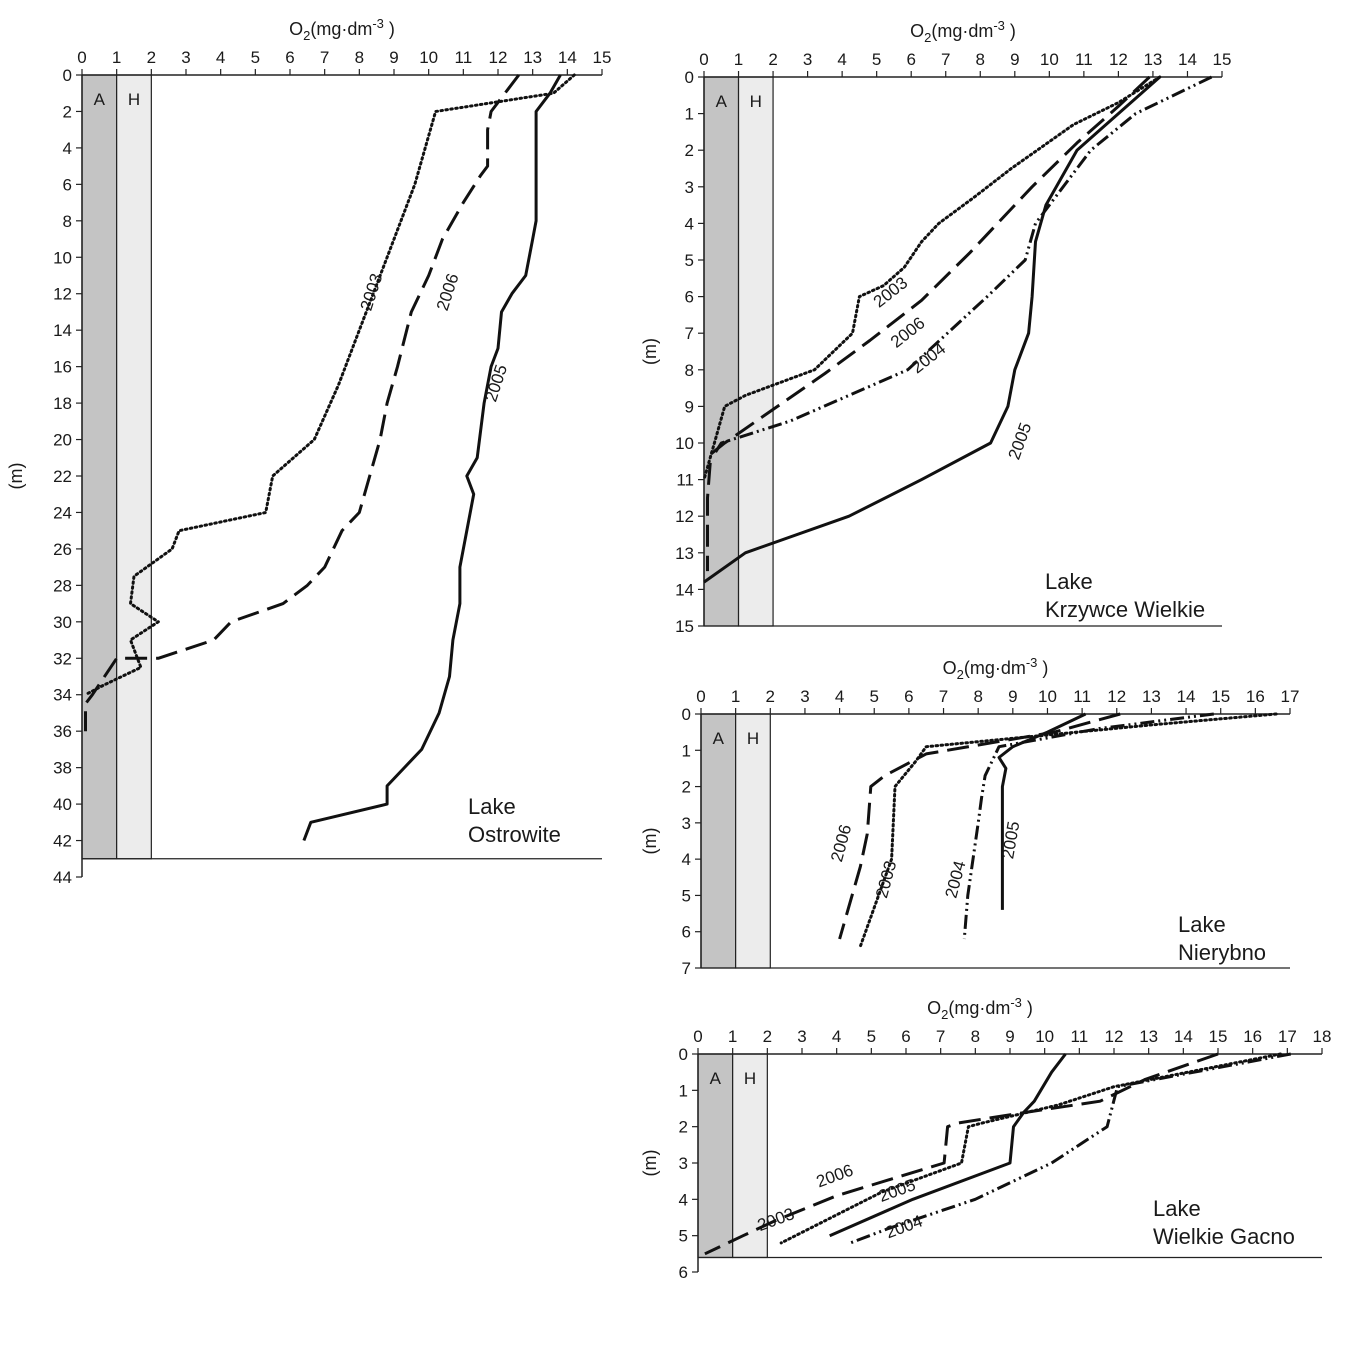 The width and height of the screenshot is (1346, 1352). What do you see at coordinates (62, 658) in the screenshot?
I see `y-tick-label: 32` at bounding box center [62, 658].